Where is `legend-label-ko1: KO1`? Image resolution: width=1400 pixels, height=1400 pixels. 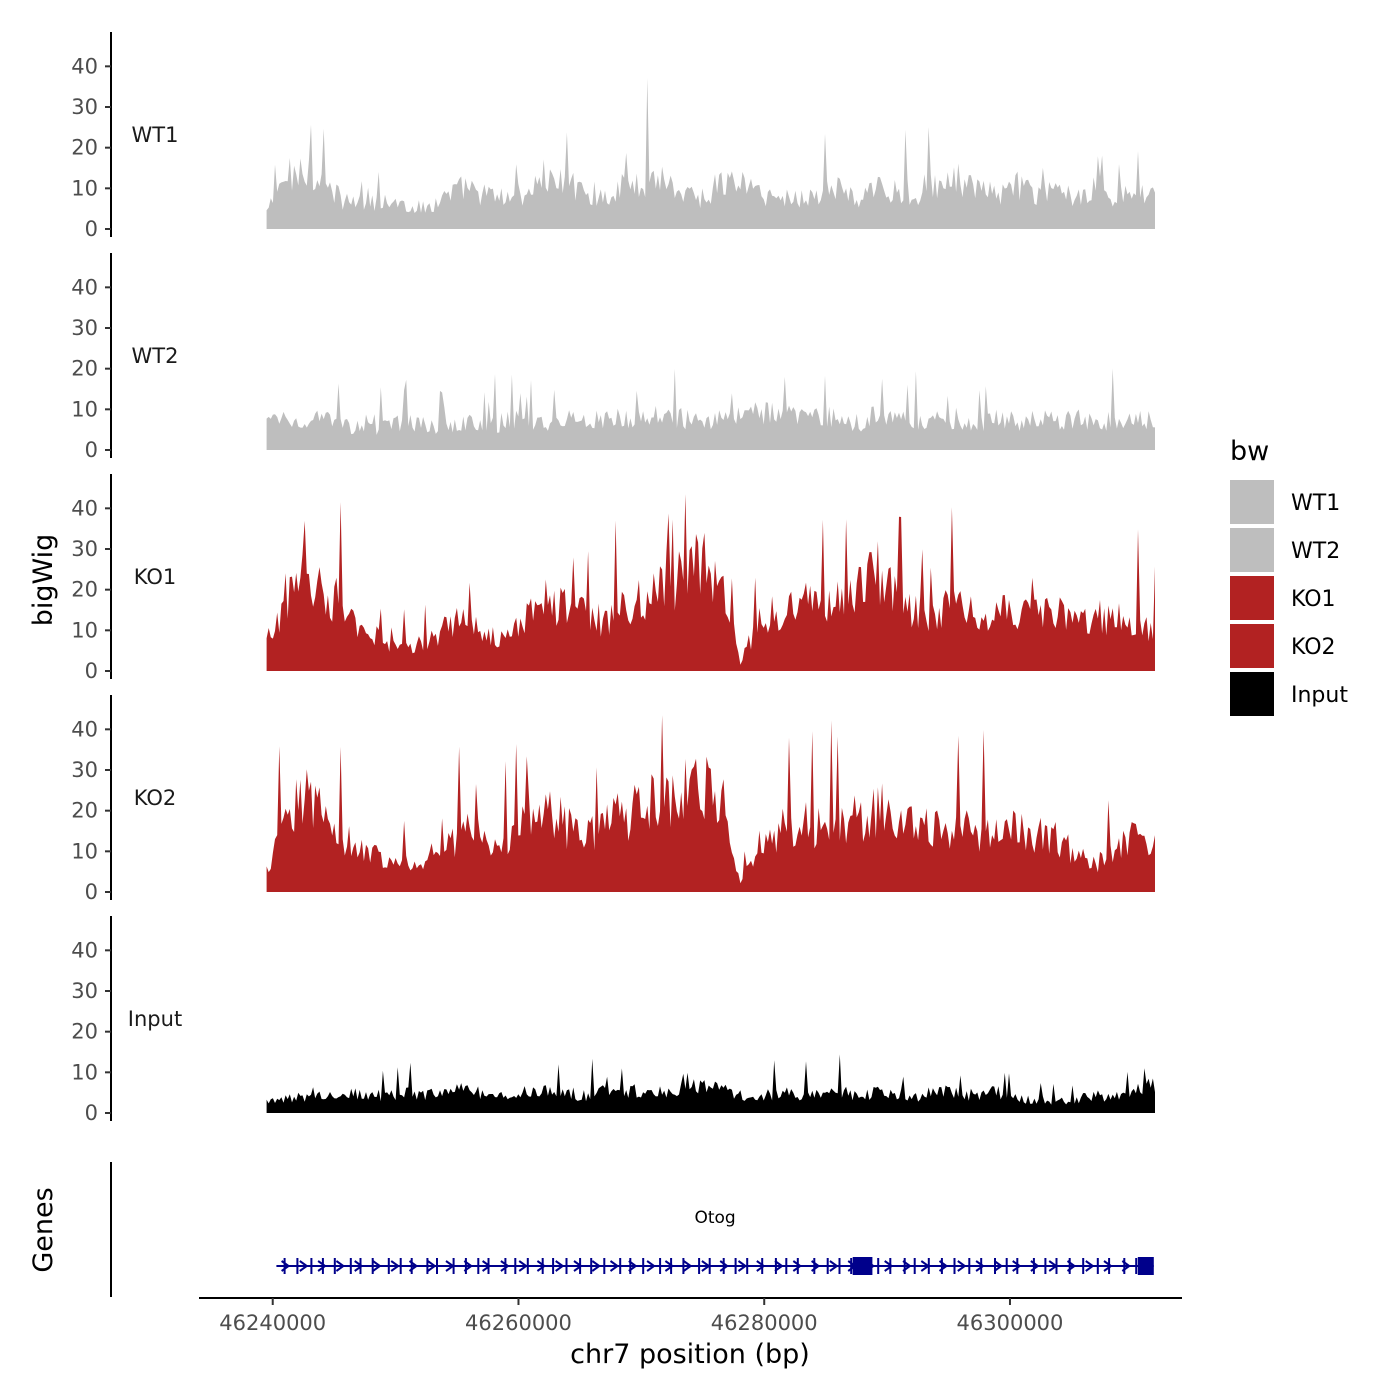 legend-label-ko1: KO1 is located at coordinates (1313, 599).